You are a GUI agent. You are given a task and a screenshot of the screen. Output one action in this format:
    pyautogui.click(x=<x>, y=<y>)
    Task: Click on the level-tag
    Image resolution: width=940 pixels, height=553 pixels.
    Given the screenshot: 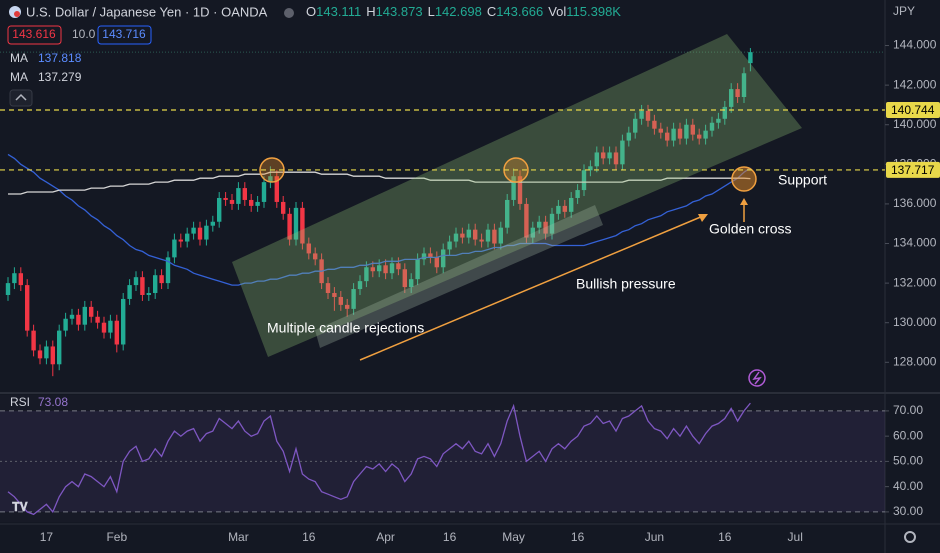 What is the action you would take?
    pyautogui.click(x=913, y=109)
    